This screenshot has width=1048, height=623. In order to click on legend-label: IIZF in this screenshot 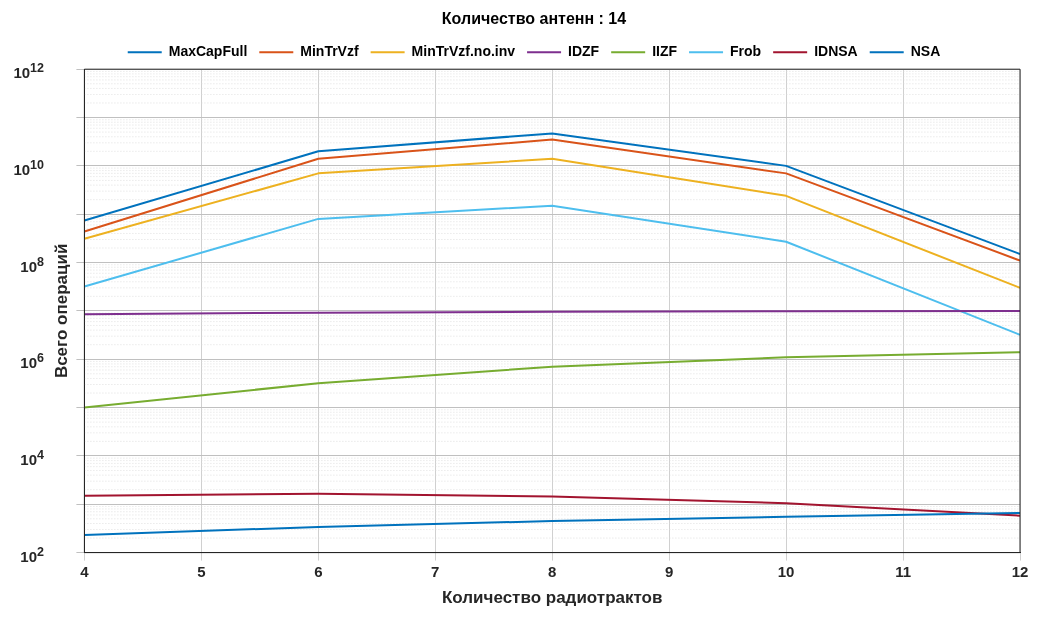, I will do `click(665, 51)`.